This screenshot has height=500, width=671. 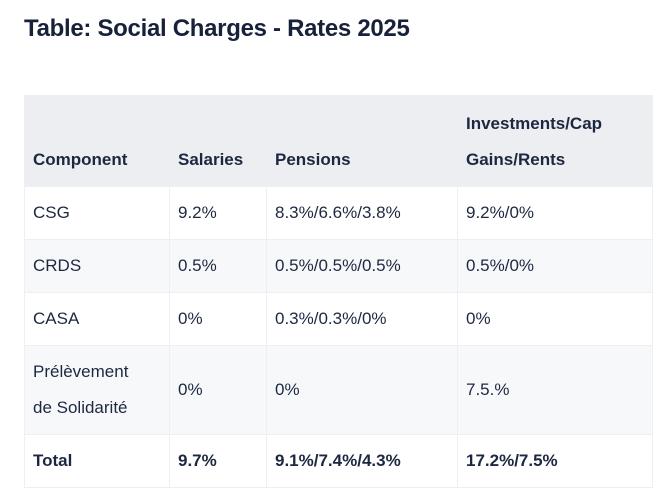 I want to click on cell-investments: 0.5%/0%, so click(x=555, y=266).